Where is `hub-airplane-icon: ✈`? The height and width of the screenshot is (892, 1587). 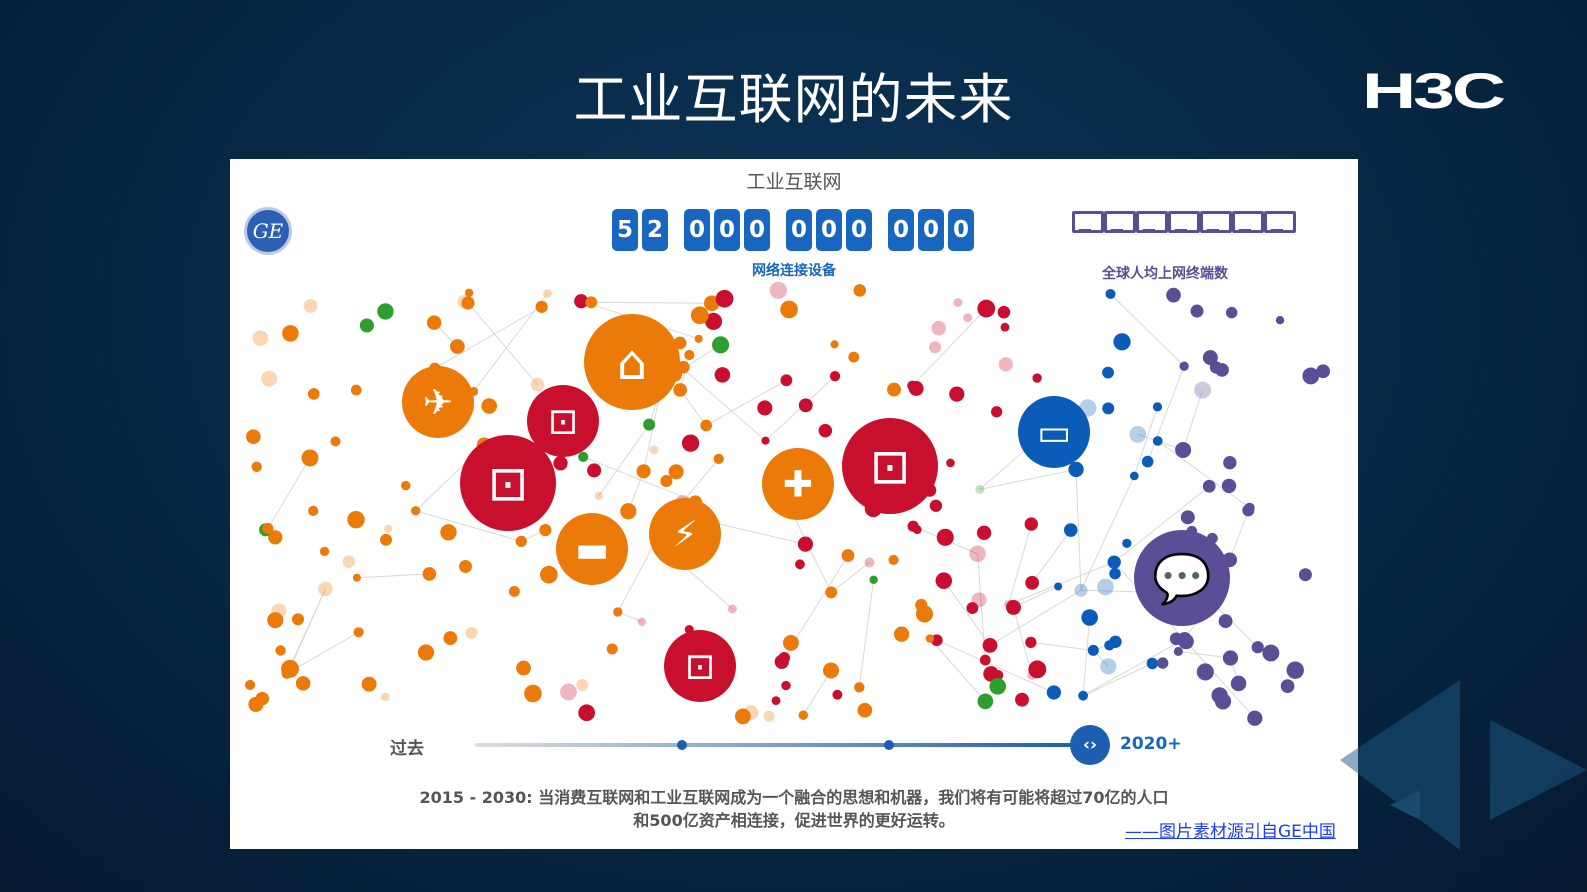 hub-airplane-icon: ✈ is located at coordinates (438, 402).